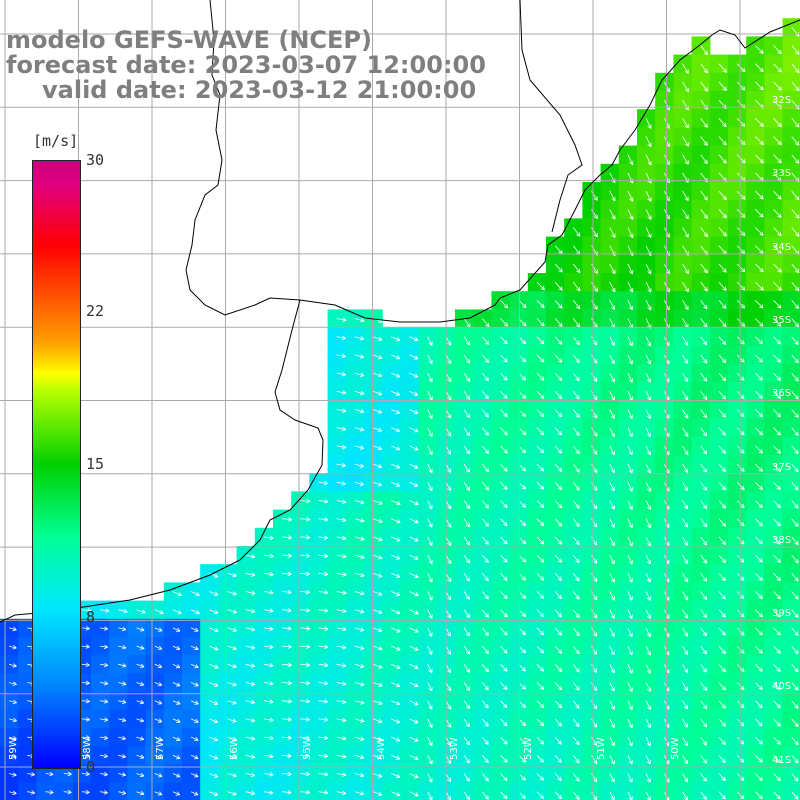  I want to click on colorbar, so click(56, 464).